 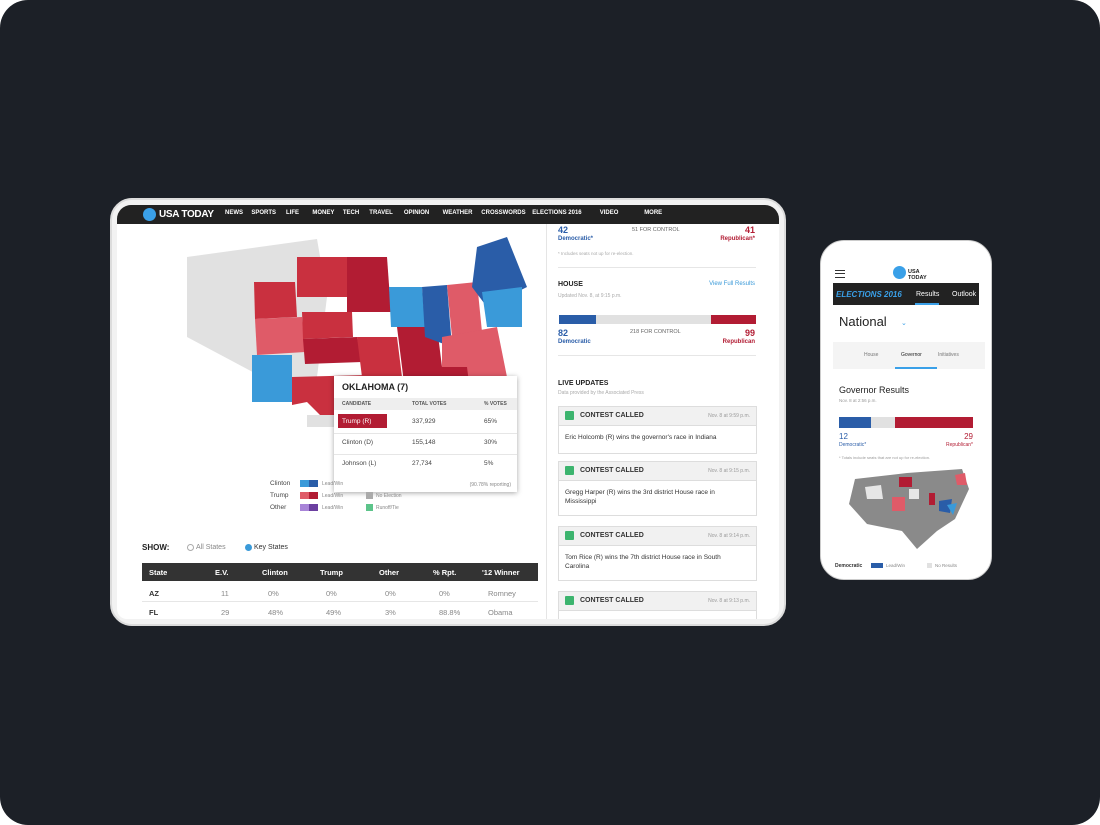 I want to click on nav-item: LIFE, so click(x=292, y=213).